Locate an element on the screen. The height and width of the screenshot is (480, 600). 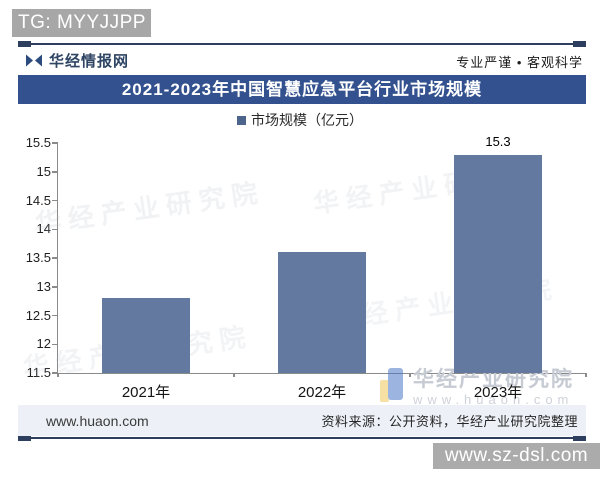
legend-swatch is located at coordinates (241, 120).